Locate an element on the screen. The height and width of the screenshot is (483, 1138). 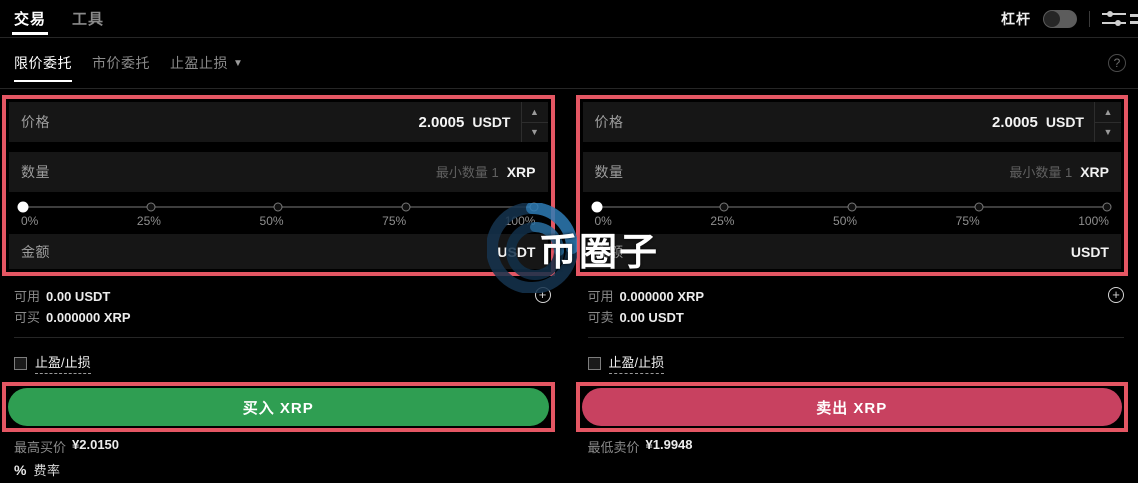
tab-limit-order: 限价委托 is located at coordinates (43, 63).